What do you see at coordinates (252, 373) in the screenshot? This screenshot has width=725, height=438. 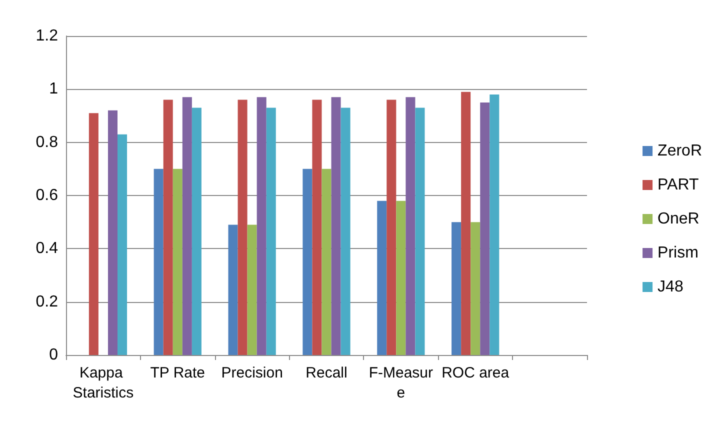 I see `x-tick-label: Precision` at bounding box center [252, 373].